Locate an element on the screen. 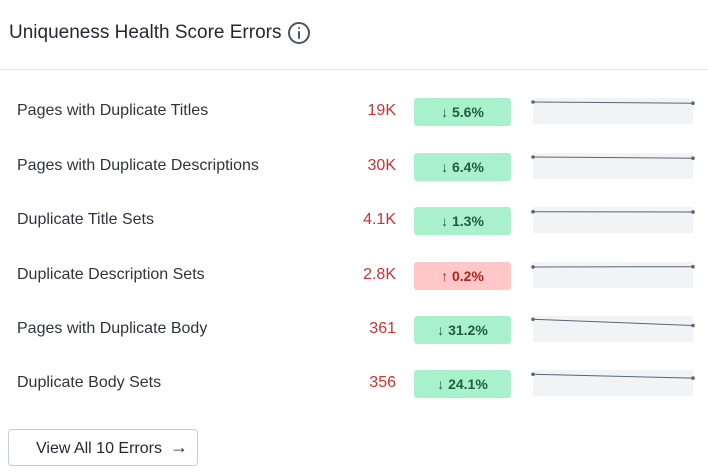  trend-badge: ↓ 24.1% is located at coordinates (462, 384).